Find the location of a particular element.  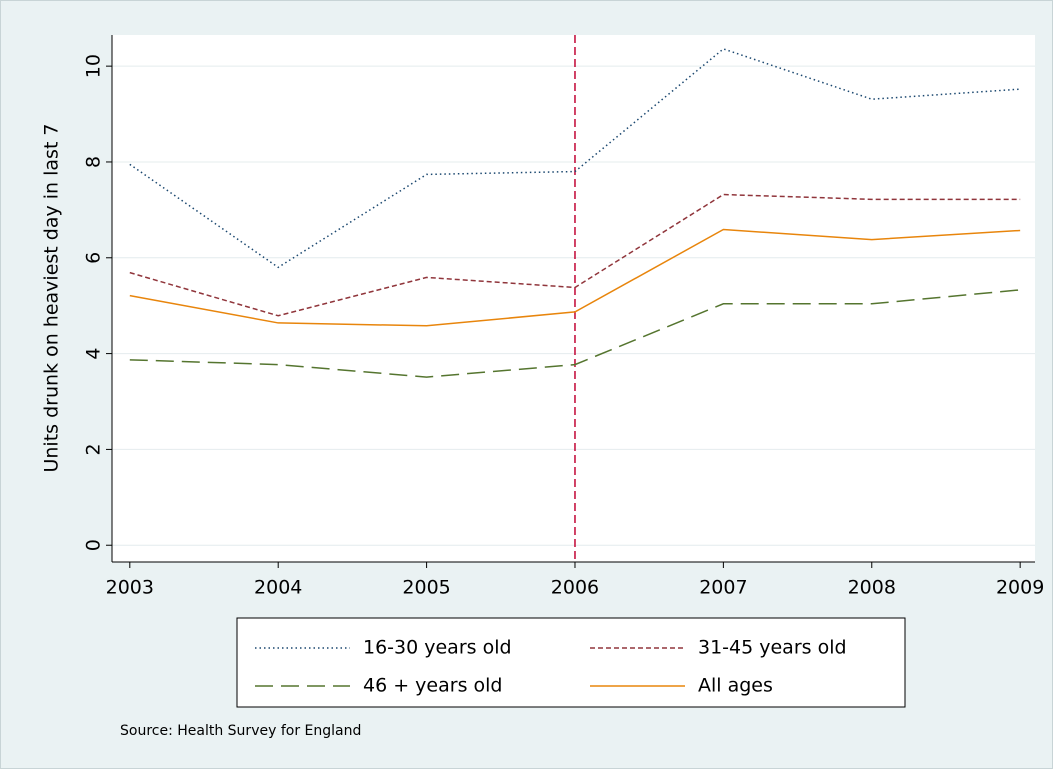

x-tick-label: 2004 is located at coordinates (278, 588).